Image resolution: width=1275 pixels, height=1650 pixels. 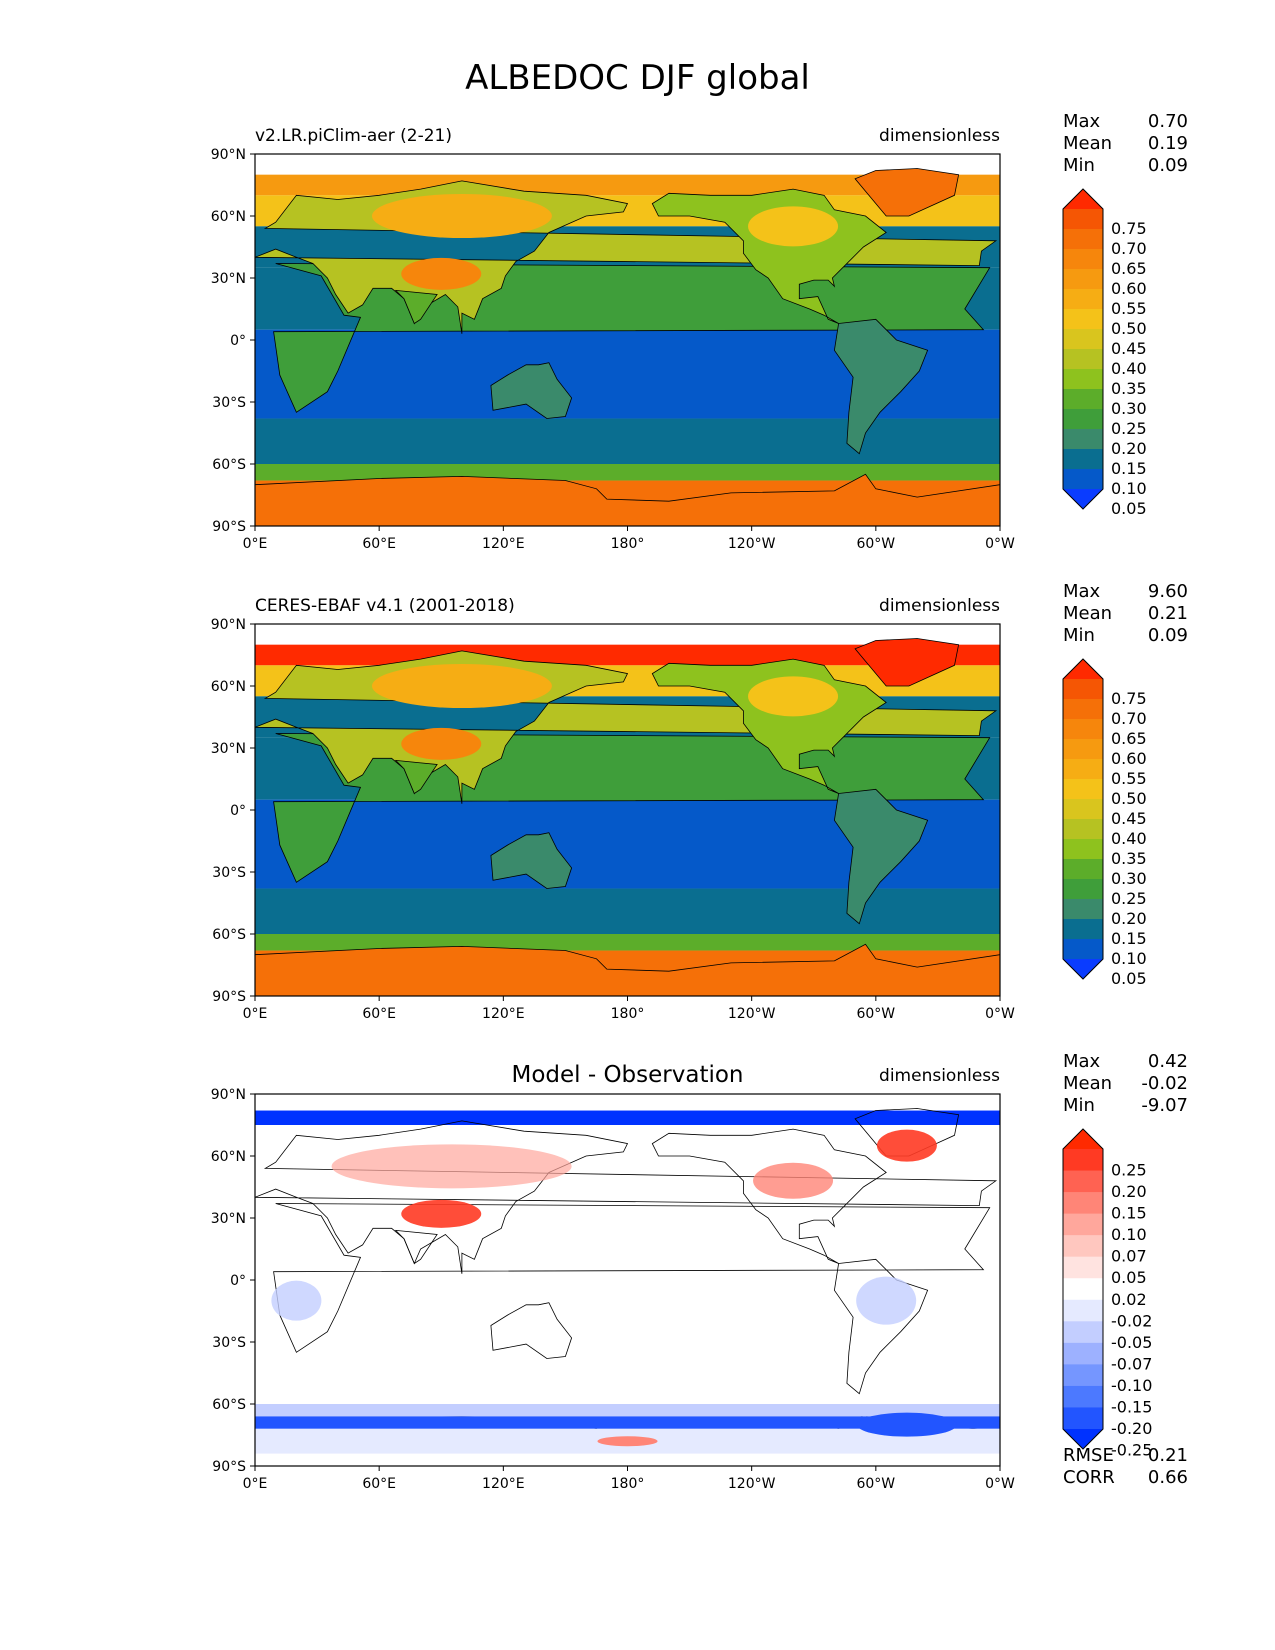 What do you see at coordinates (238, 1281) in the screenshot?
I see `lat-tick-label: 0°` at bounding box center [238, 1281].